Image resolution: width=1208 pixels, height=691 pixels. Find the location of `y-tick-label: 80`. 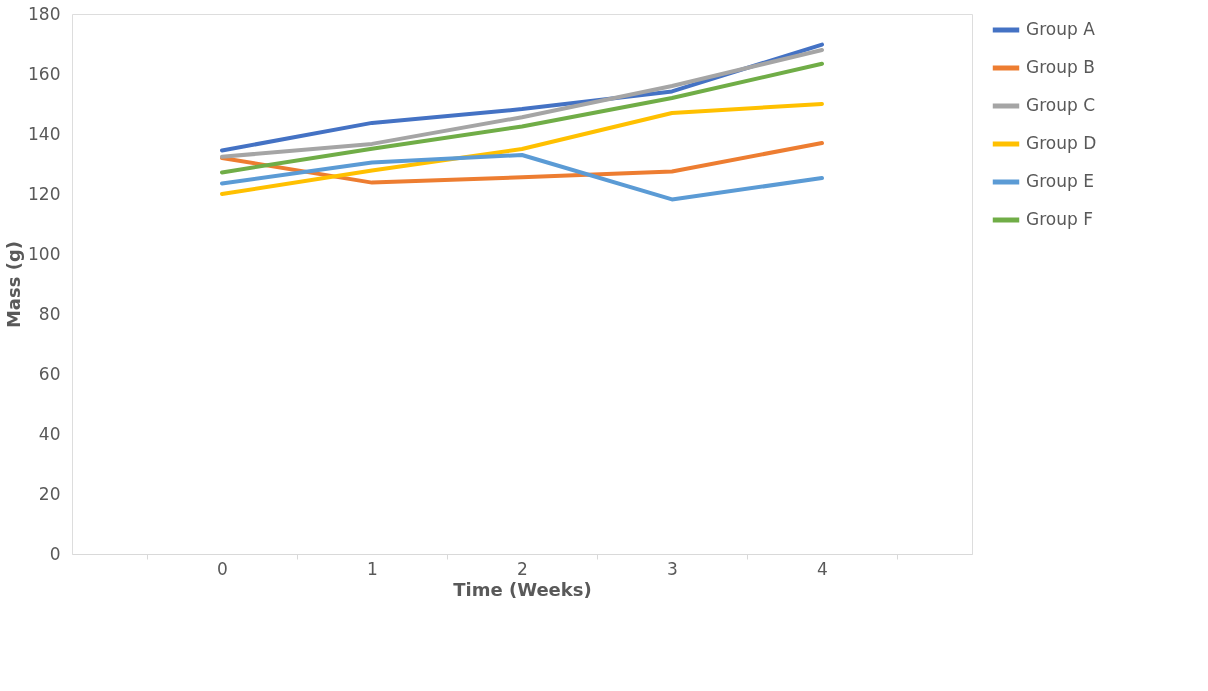

y-tick-label: 80 is located at coordinates (49, 313).